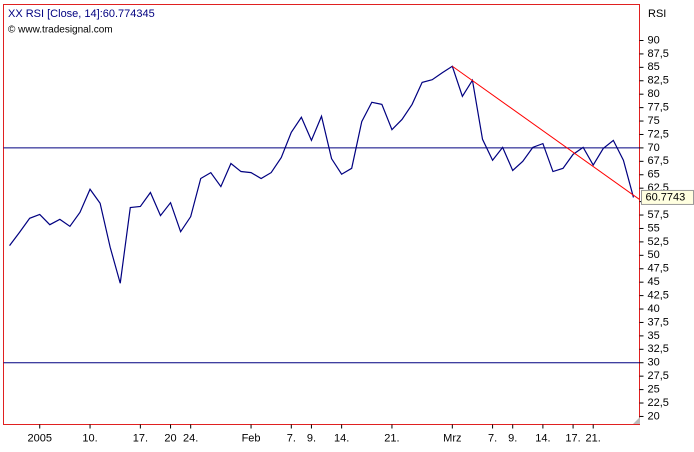 This screenshot has height=452, width=694. I want to click on y-tick-label: 70, so click(654, 148).